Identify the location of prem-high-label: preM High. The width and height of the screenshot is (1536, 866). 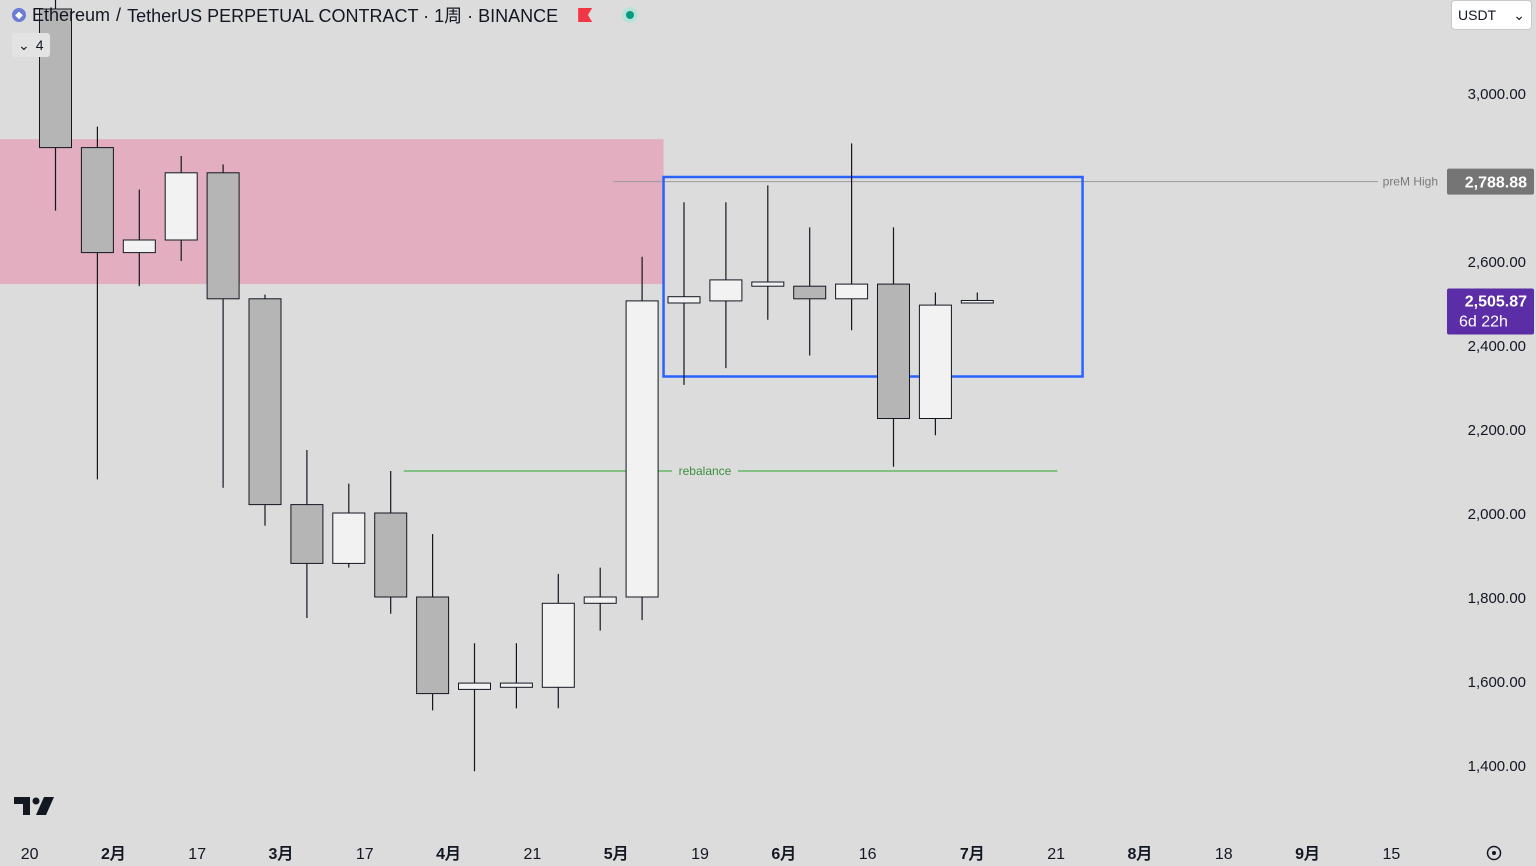
(1410, 182).